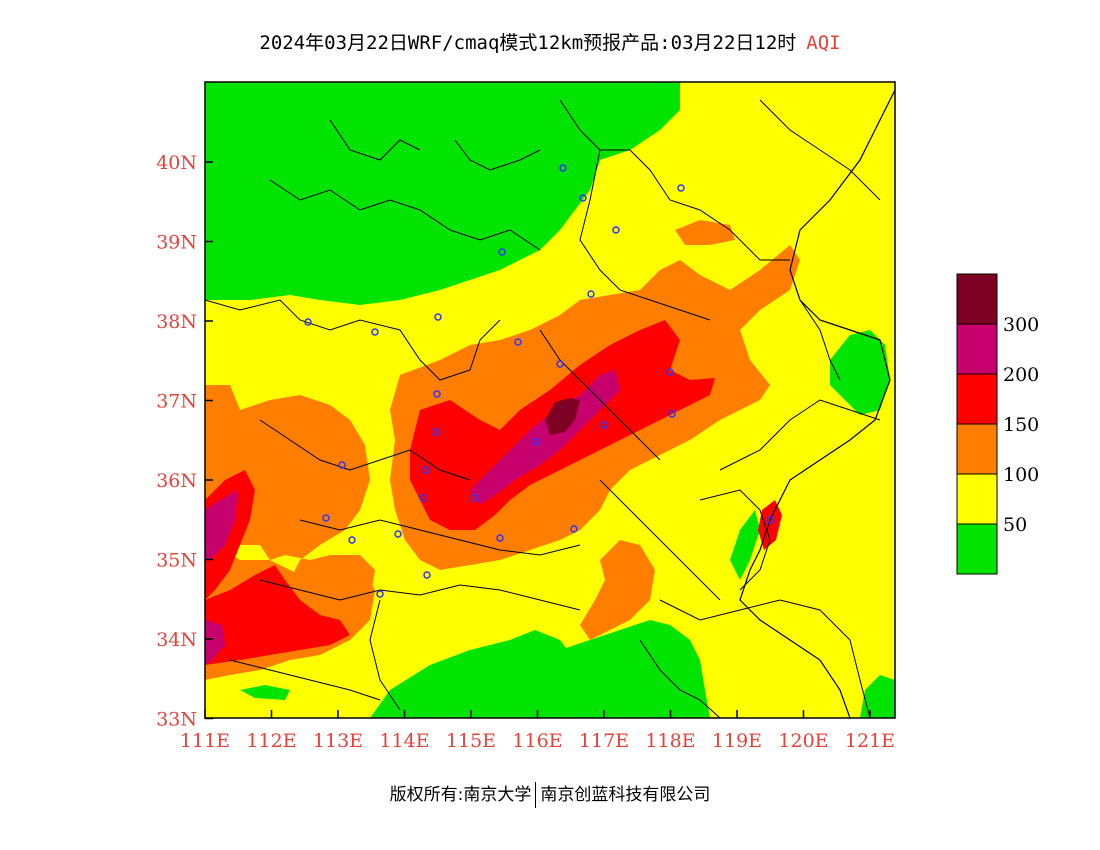 The width and height of the screenshot is (1100, 850). What do you see at coordinates (536, 795) in the screenshot?
I see `footer-separator` at bounding box center [536, 795].